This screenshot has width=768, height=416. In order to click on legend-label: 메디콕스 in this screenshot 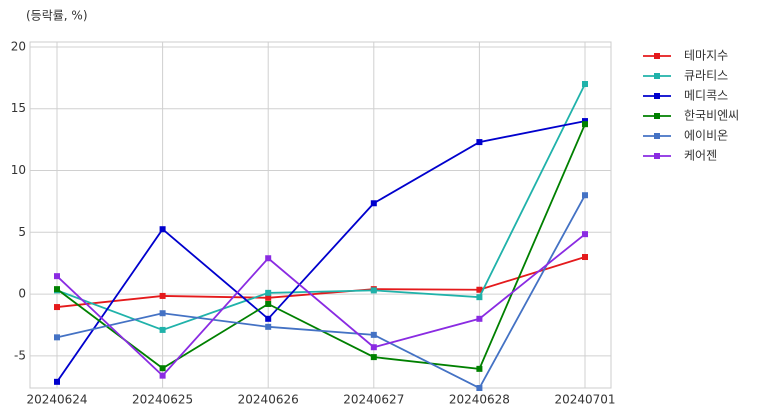, I will do `click(706, 96)`.